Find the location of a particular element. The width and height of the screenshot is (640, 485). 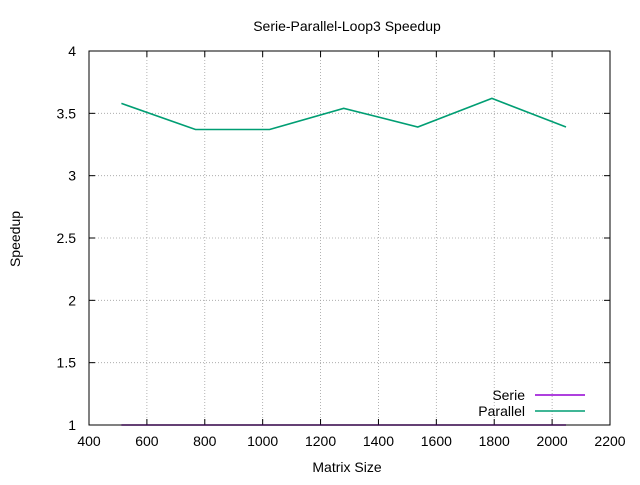

legend-label-parallel: Parallel is located at coordinates (501, 411).